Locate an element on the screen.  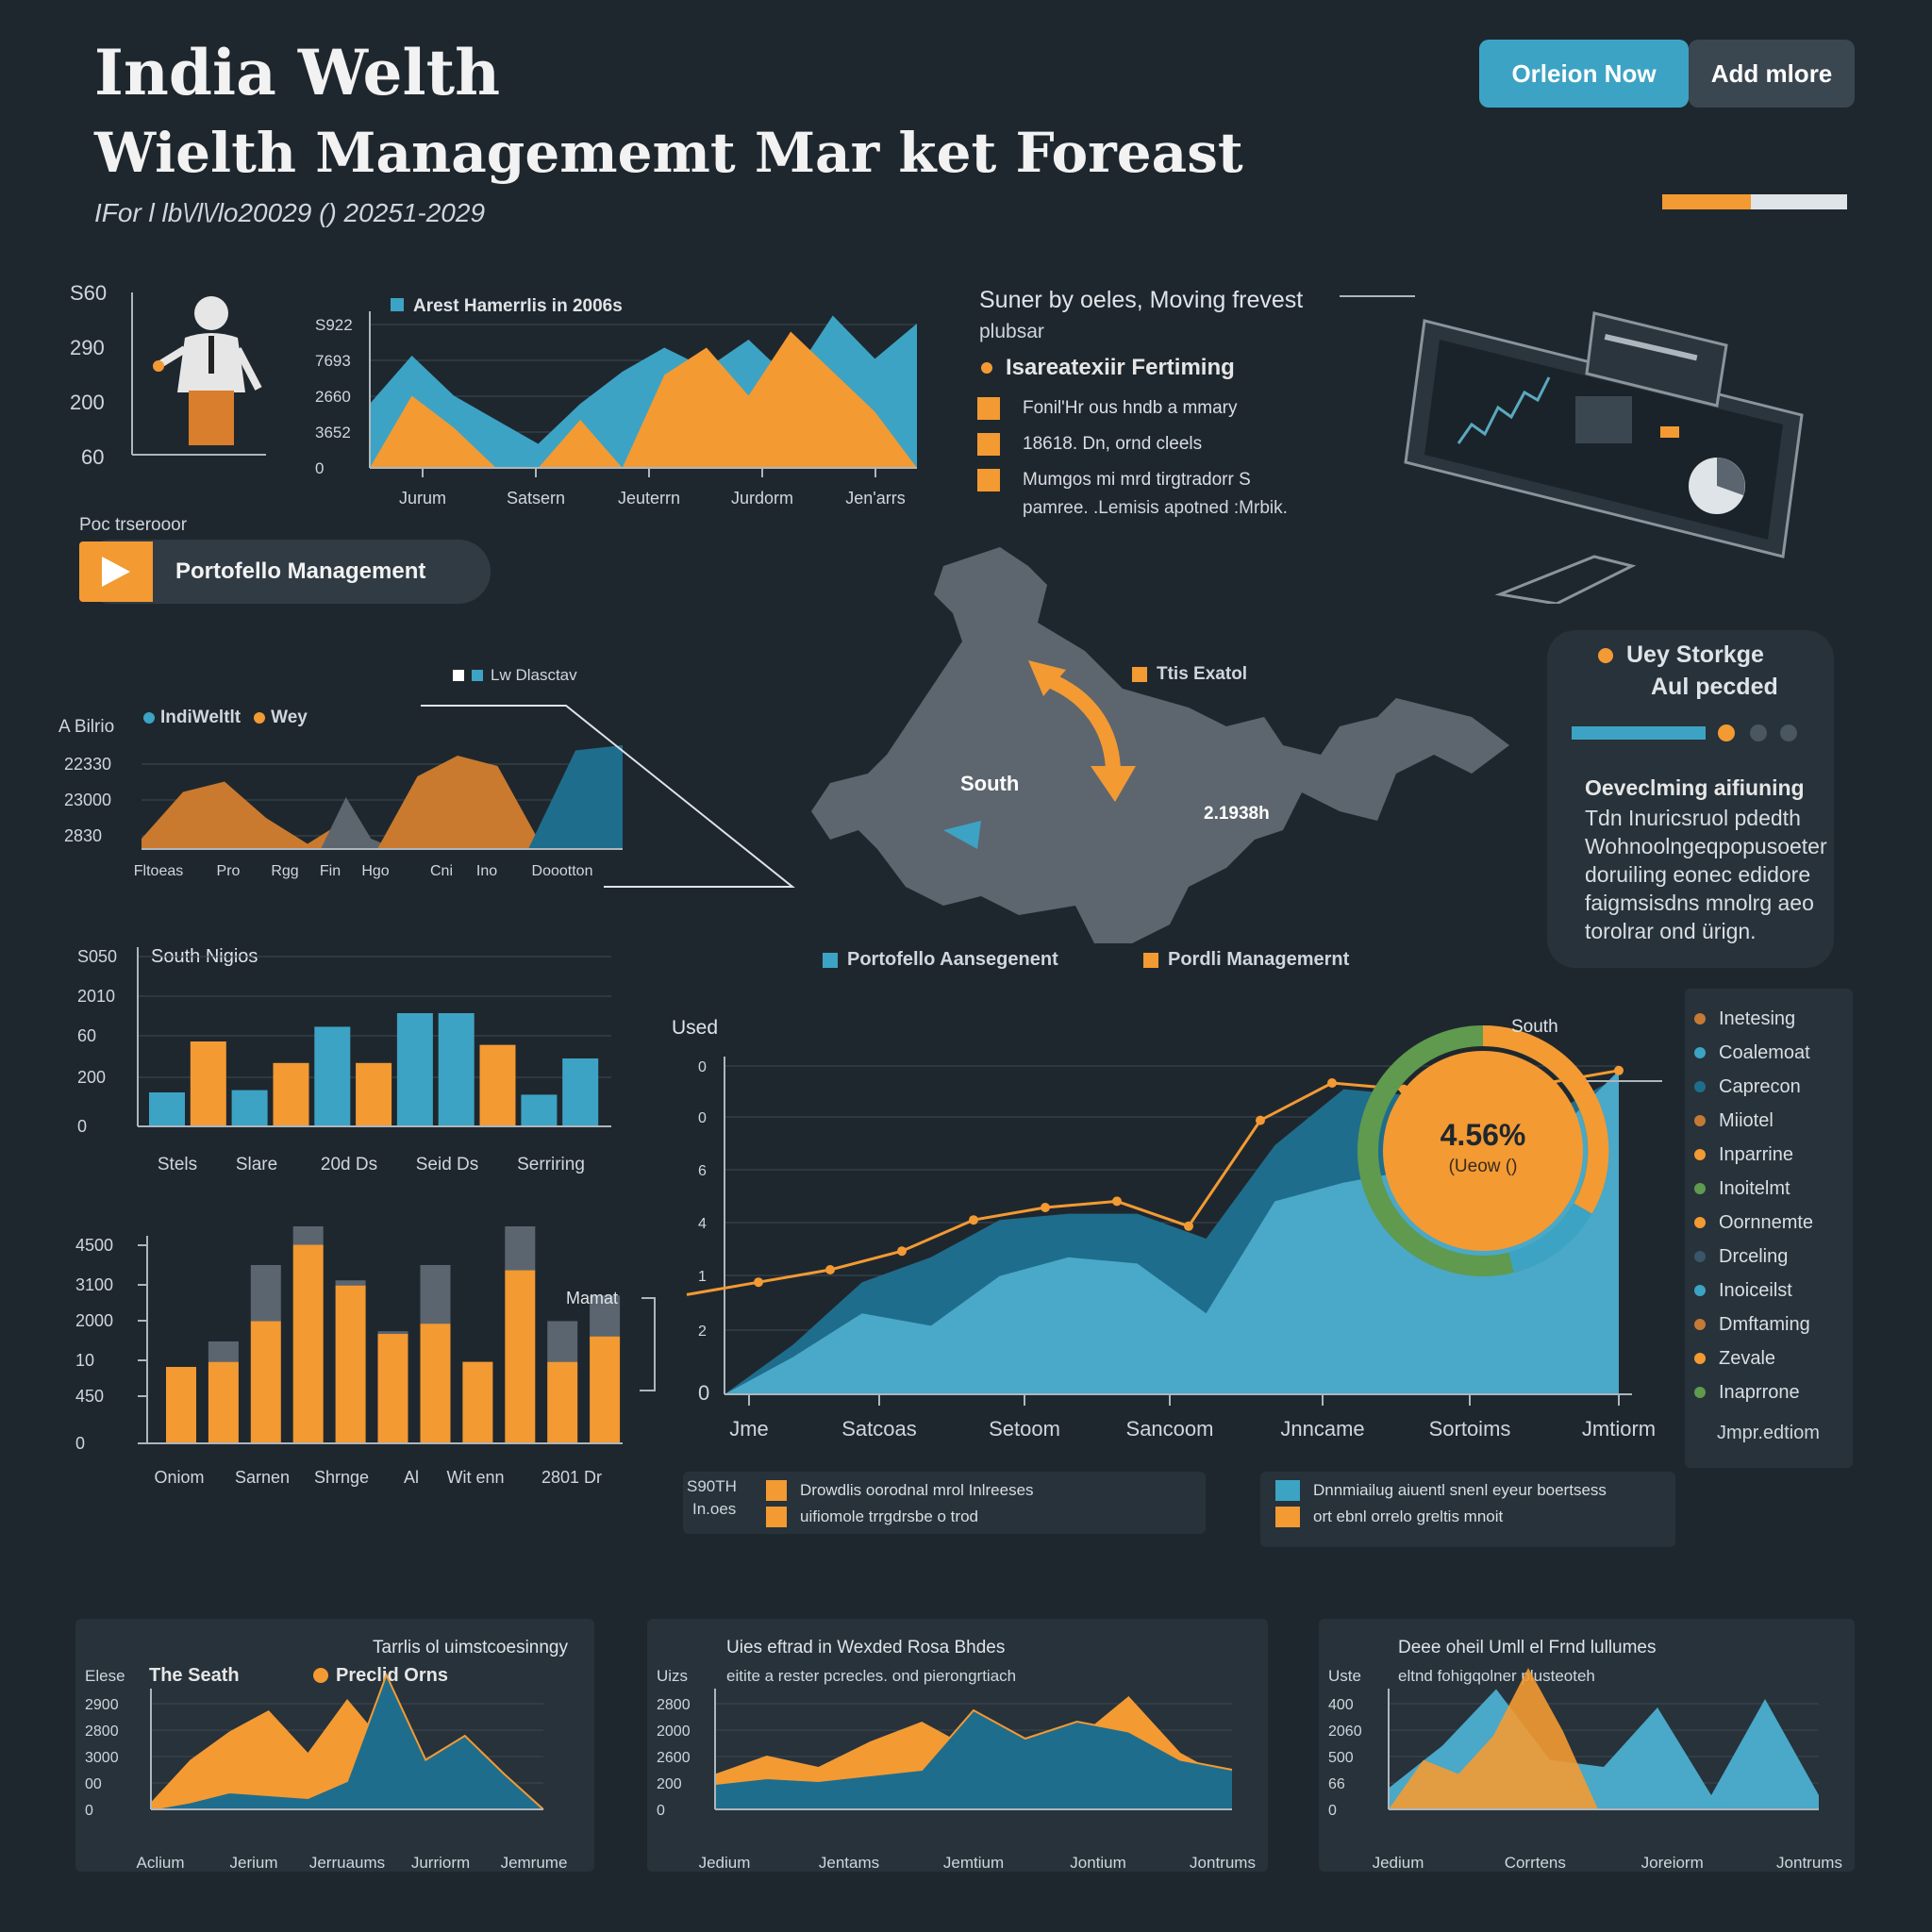
y-tick-label: 2660 is located at coordinates (333, 397).